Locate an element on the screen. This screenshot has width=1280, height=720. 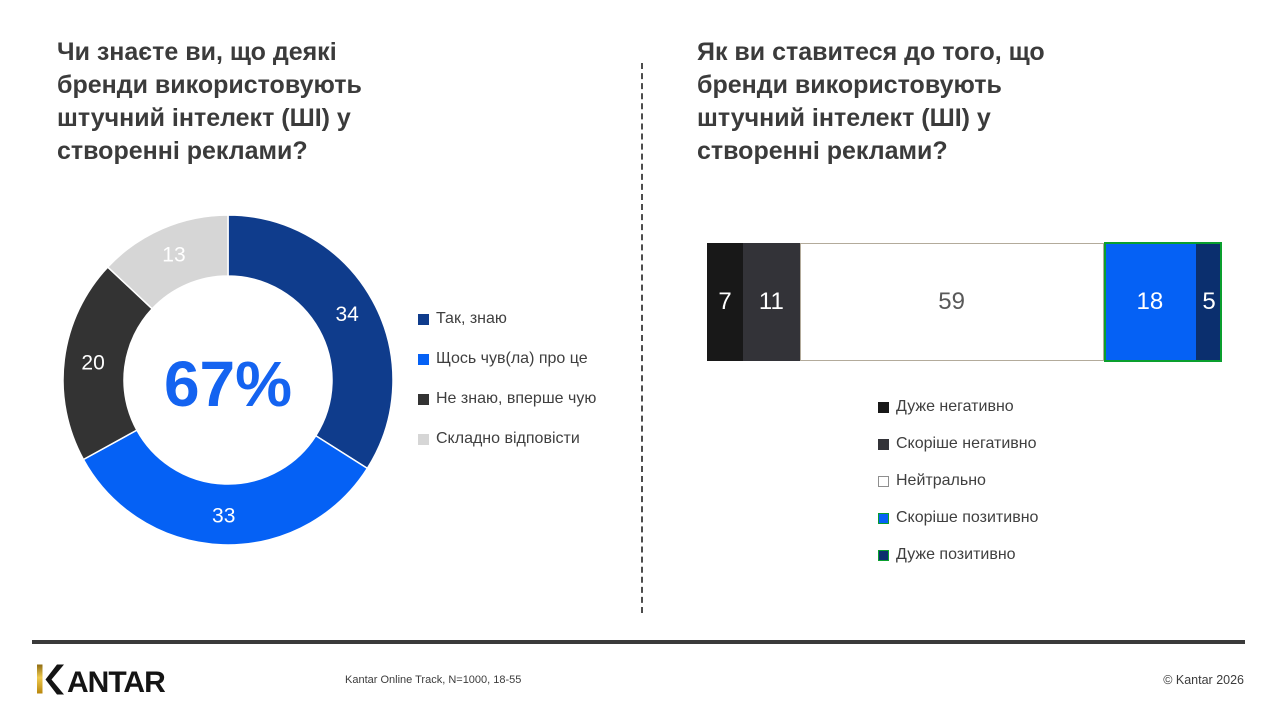
legend-item: Дуже негативно is located at coordinates (958, 407).